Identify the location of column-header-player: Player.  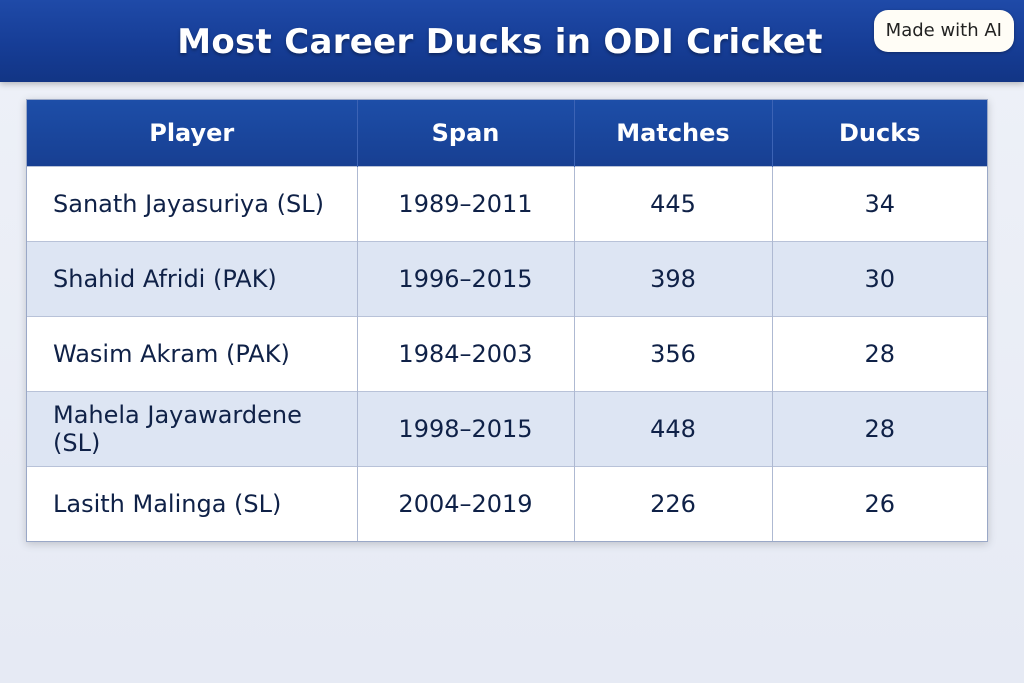
(192, 133).